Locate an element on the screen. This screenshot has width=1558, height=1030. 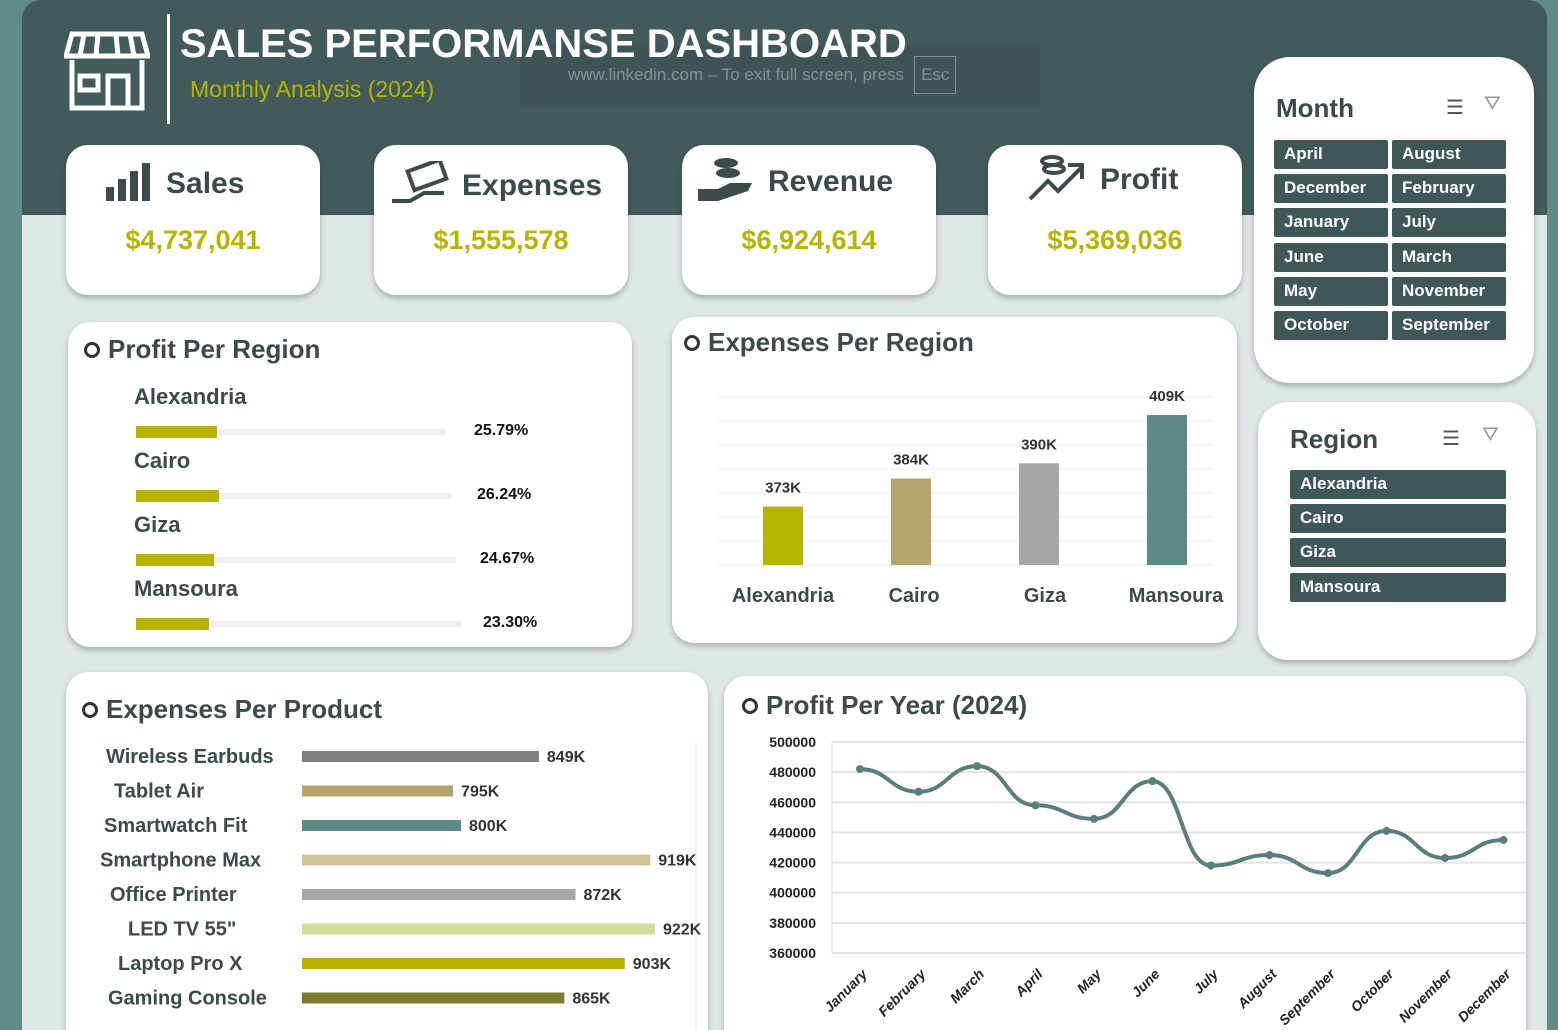
x-tick-label: May is located at coordinates (1089, 980).